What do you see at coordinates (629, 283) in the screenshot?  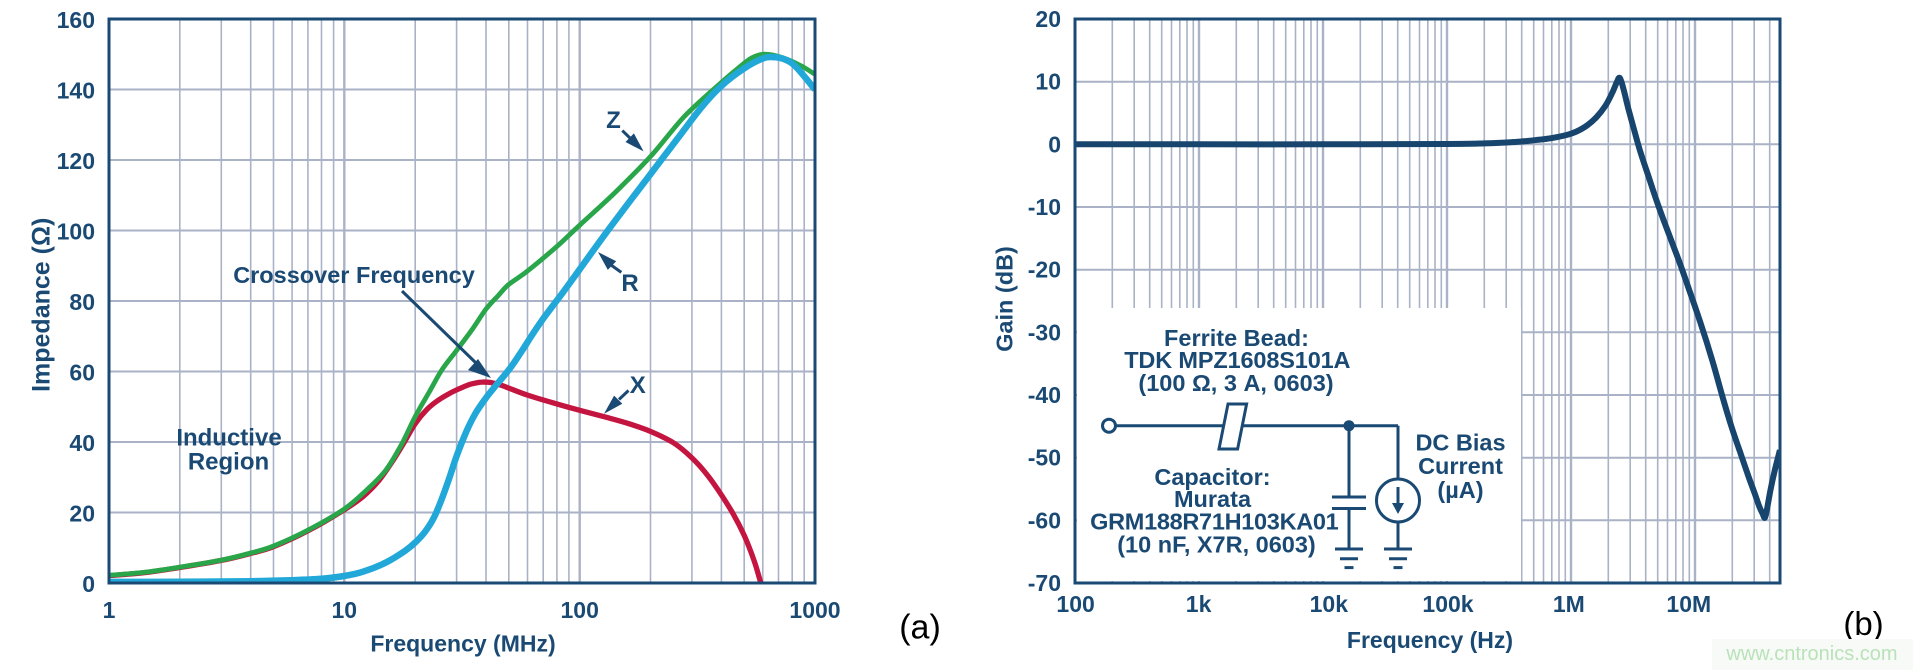 I see `svg-text: R` at bounding box center [629, 283].